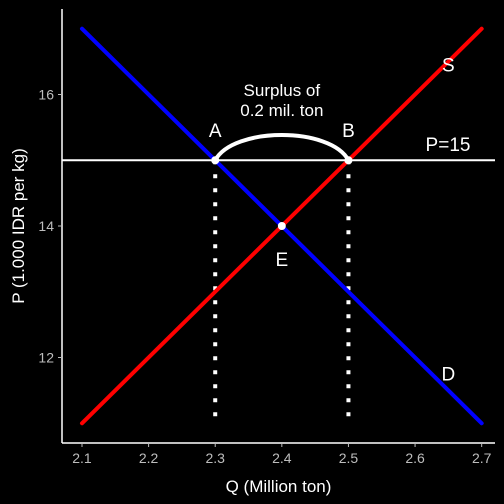 The image size is (504, 504). Describe the element at coordinates (149, 458) in the screenshot. I see `x-tick-label: 2.2` at that location.